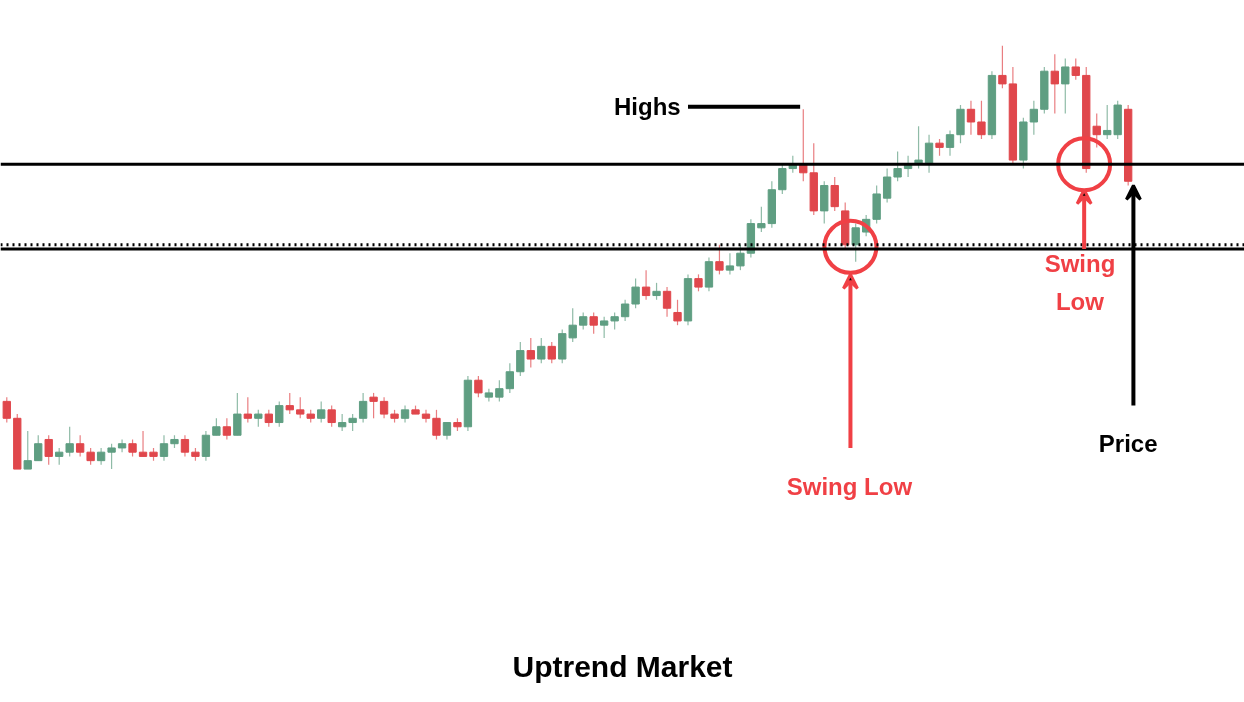 This screenshot has height=702, width=1244. Describe the element at coordinates (647, 107) in the screenshot. I see `annotation: Highs` at that location.